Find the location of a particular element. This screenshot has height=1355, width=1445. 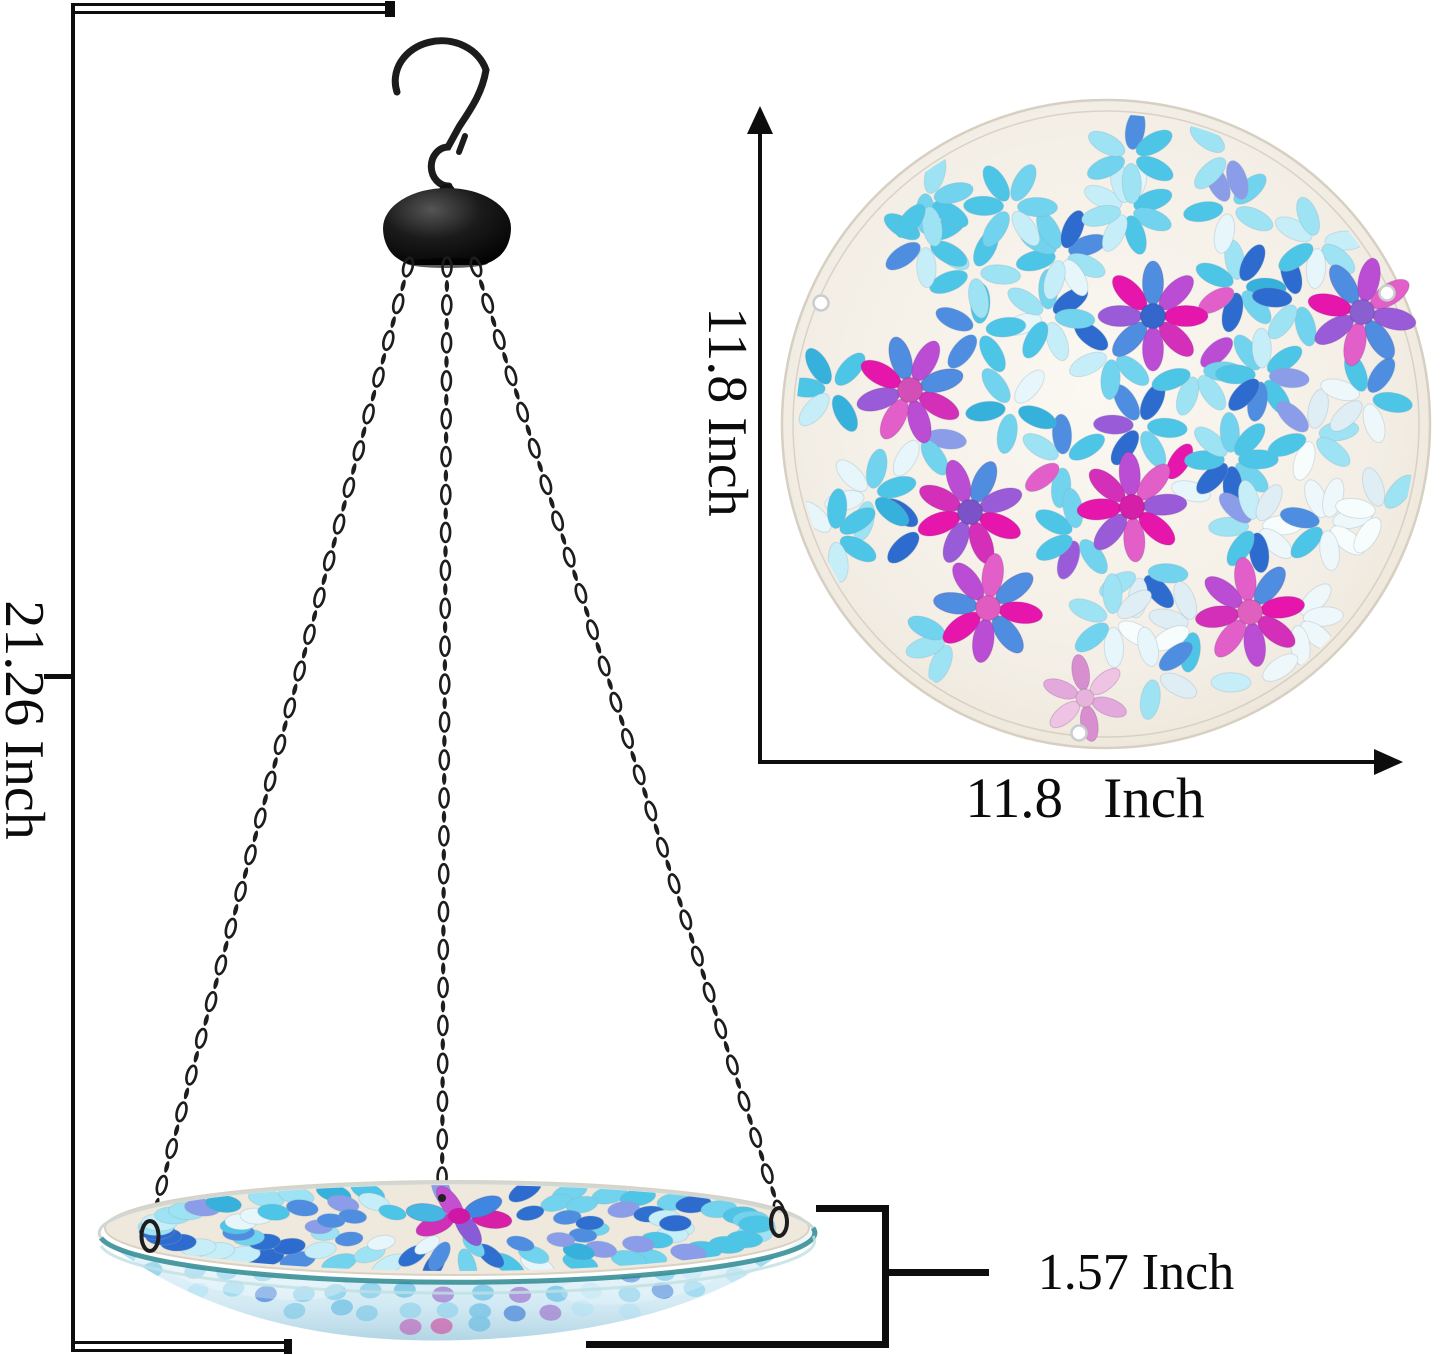

depth-mid-tick is located at coordinates (939, 1272).